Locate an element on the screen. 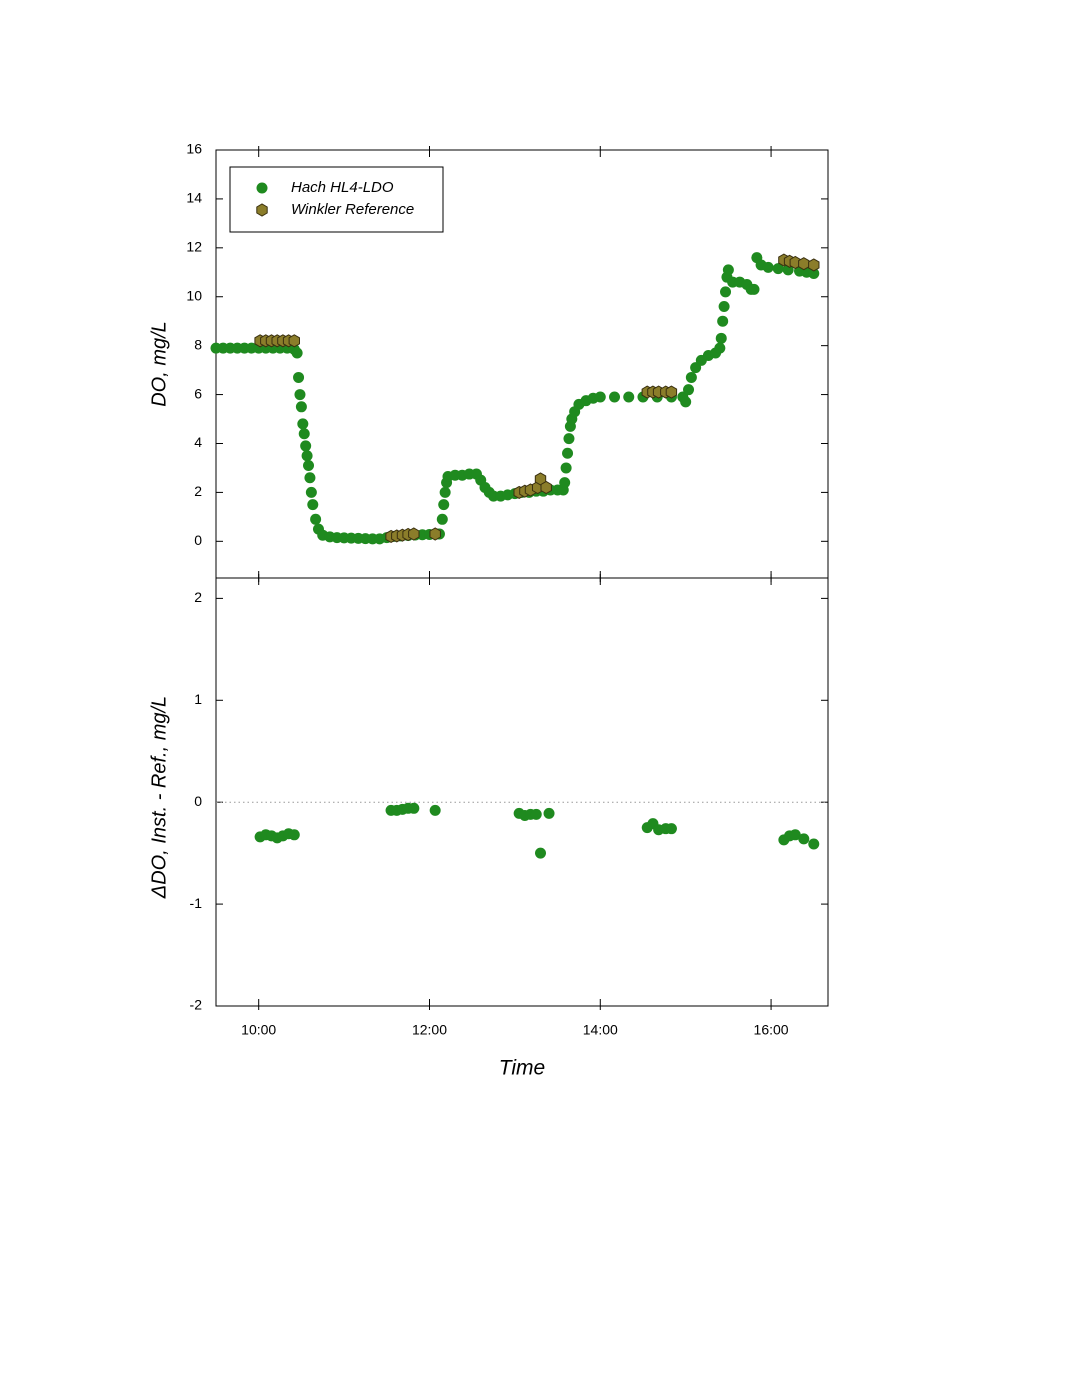  y-axis-label: ΔDO, Inst. - Ref., mg/L is located at coordinates (159, 797).